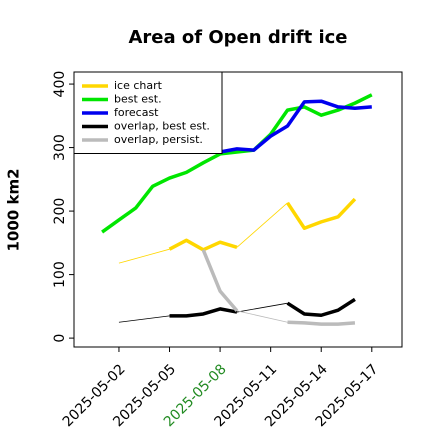 The height and width of the screenshot is (440, 440). What do you see at coordinates (60, 211) in the screenshot?
I see `y-tick-label: 200` at bounding box center [60, 211].